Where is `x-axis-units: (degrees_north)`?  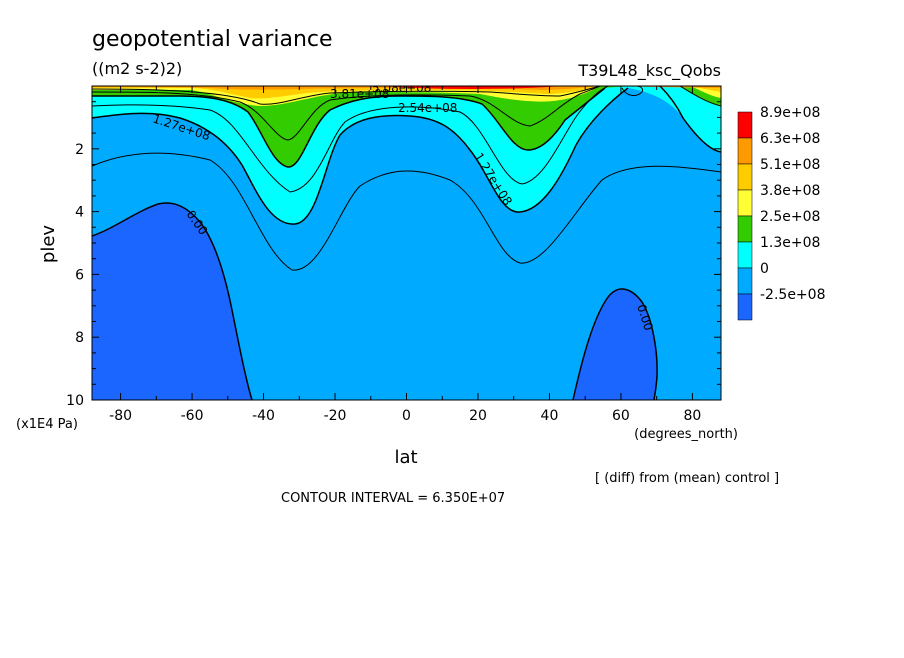
x-axis-units: (degrees_north) is located at coordinates (686, 434).